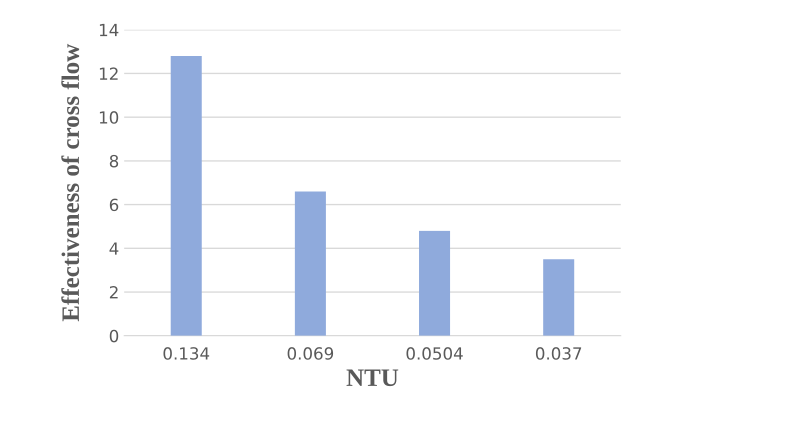 This screenshot has height=425, width=801. I want to click on y-tick-label: 14, so click(109, 30).